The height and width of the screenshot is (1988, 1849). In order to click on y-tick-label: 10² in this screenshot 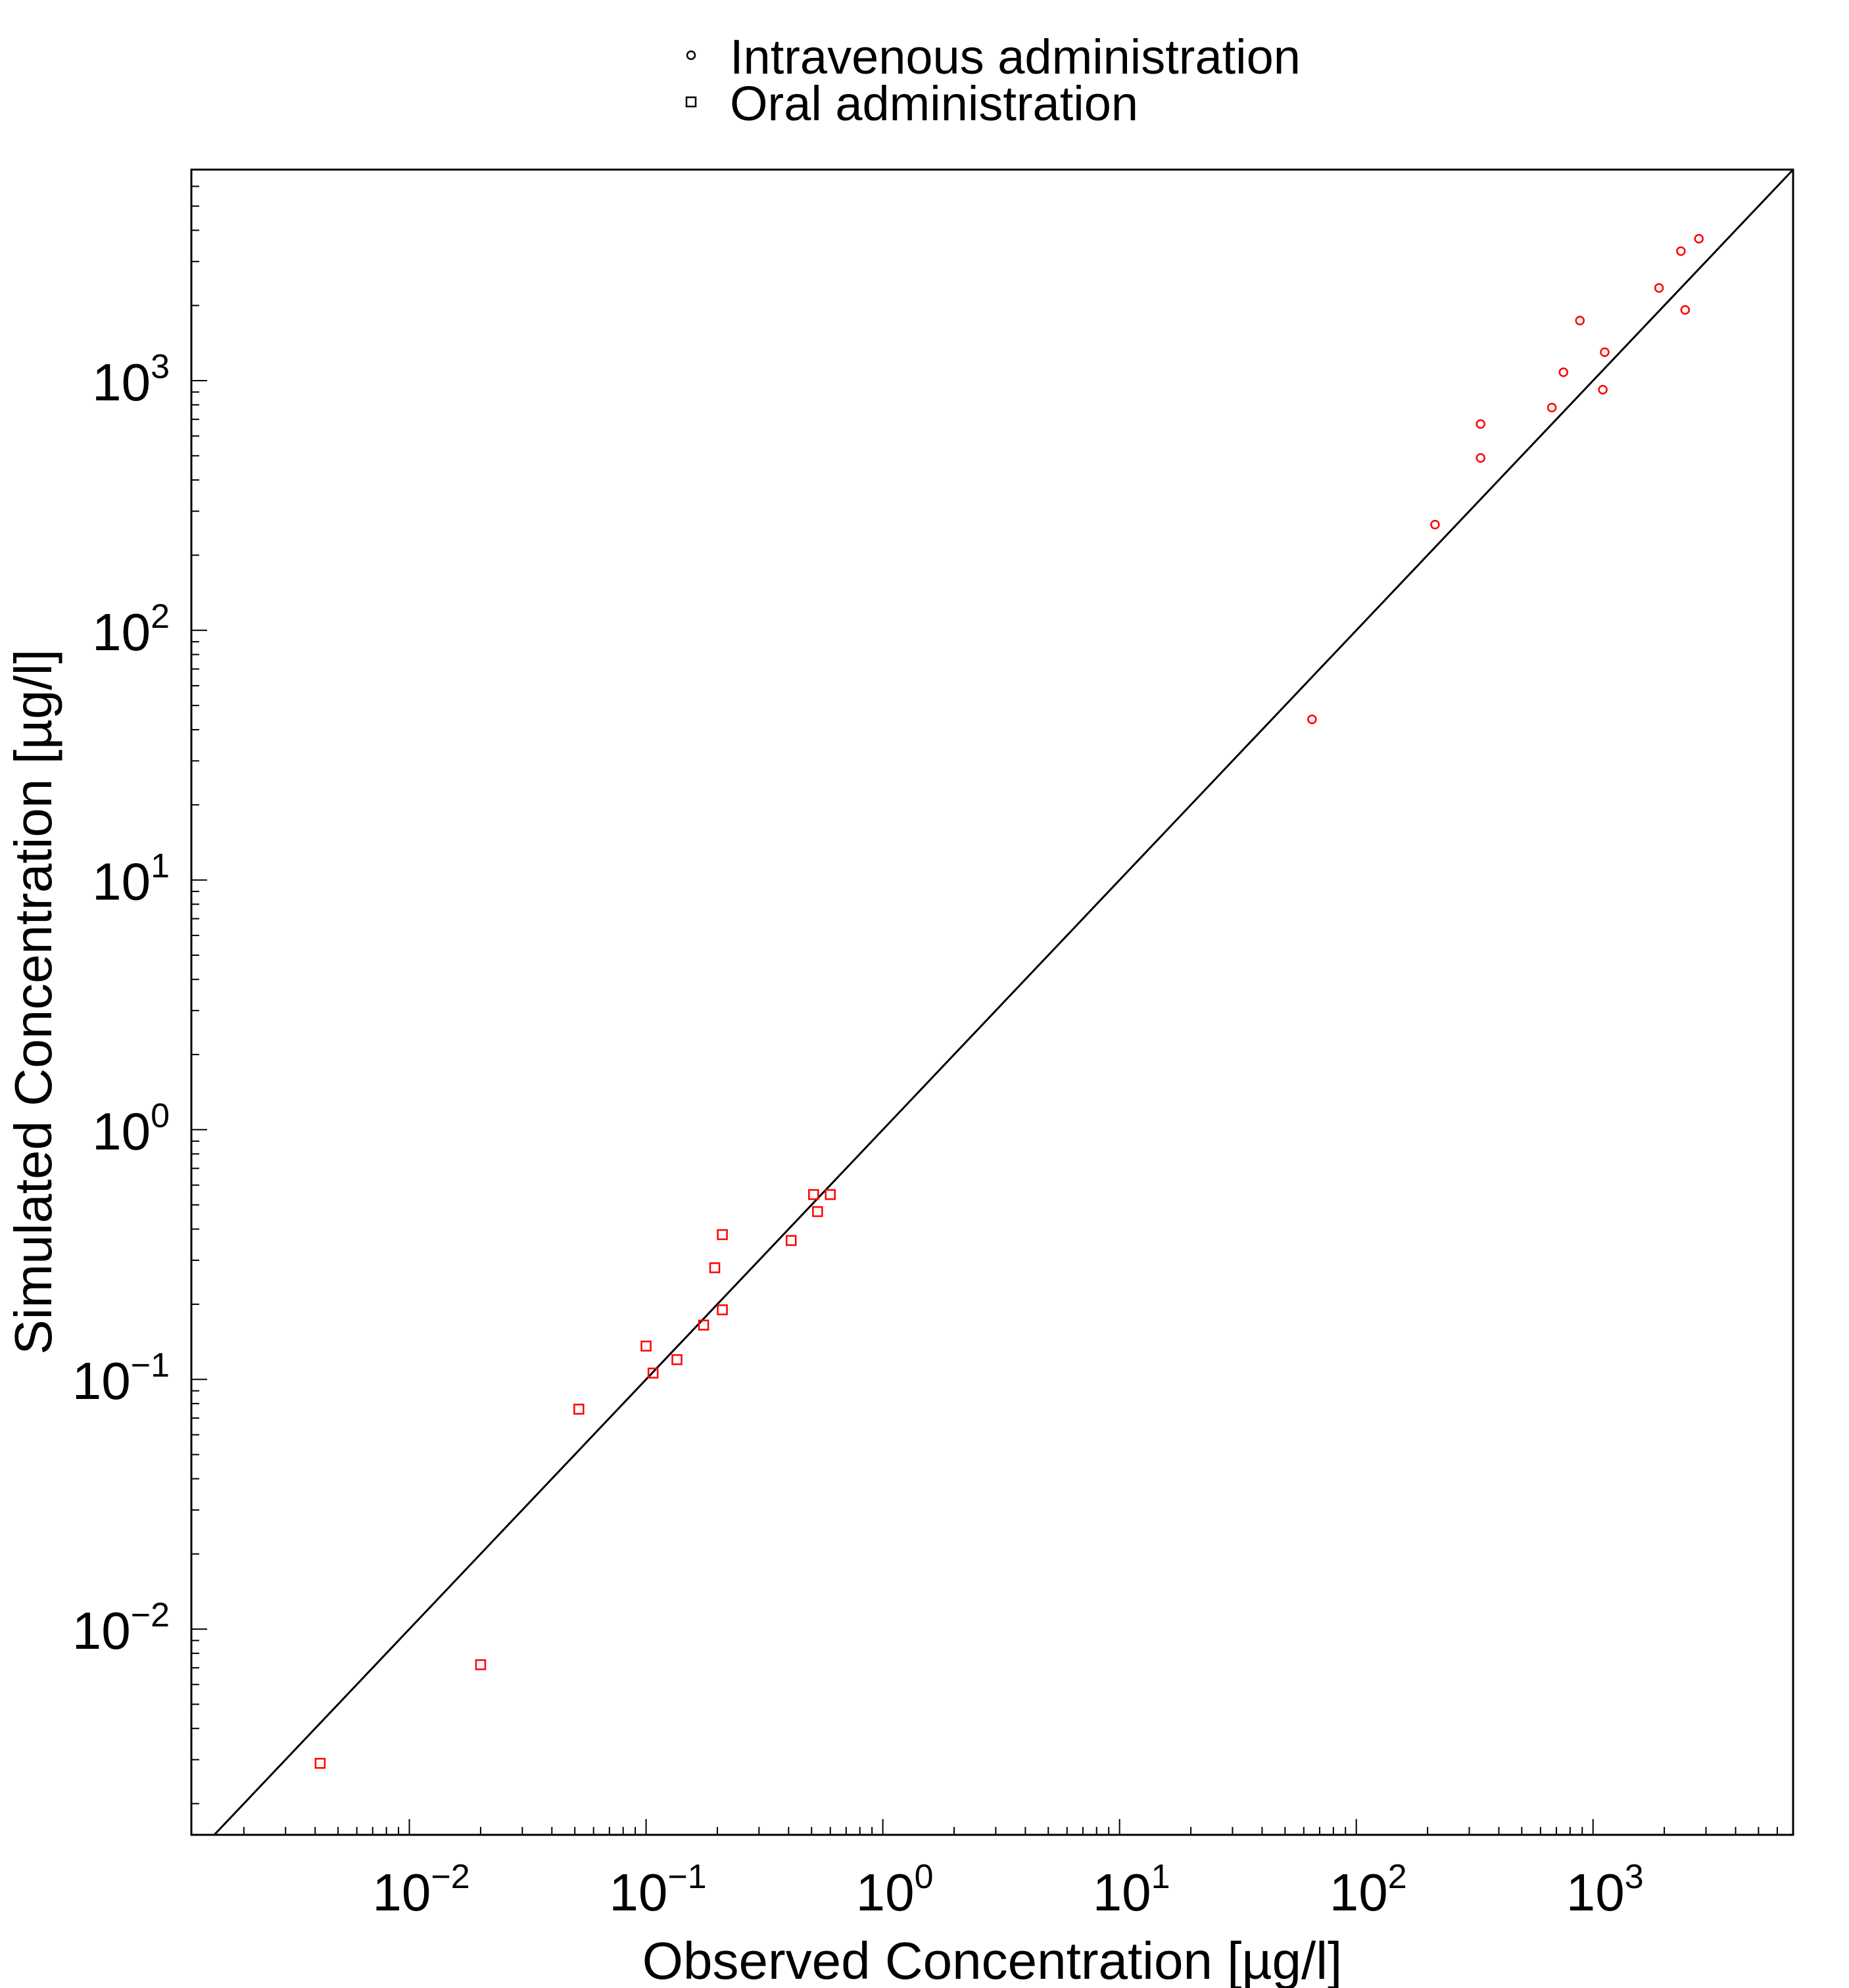, I will do `click(131, 629)`.